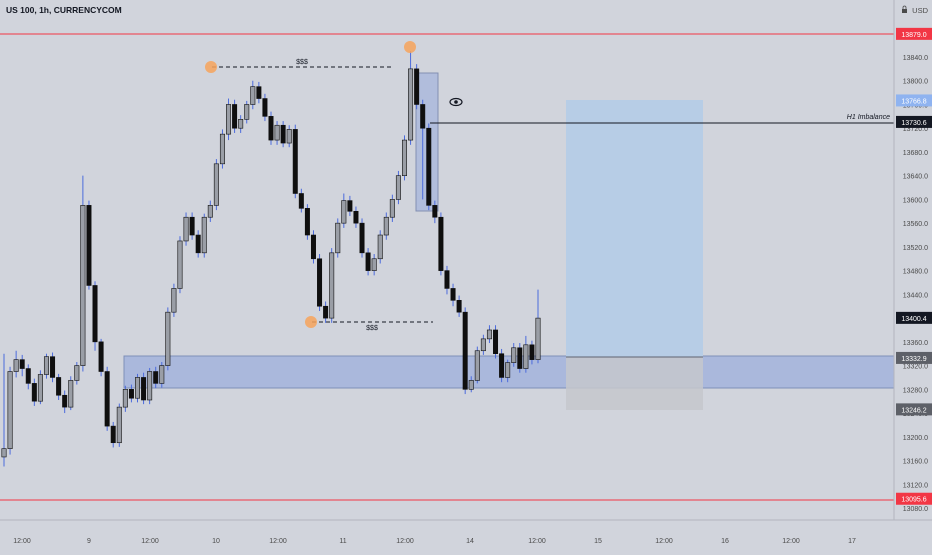 The width and height of the screenshot is (932, 555). I want to click on target-zone, so click(634, 228).